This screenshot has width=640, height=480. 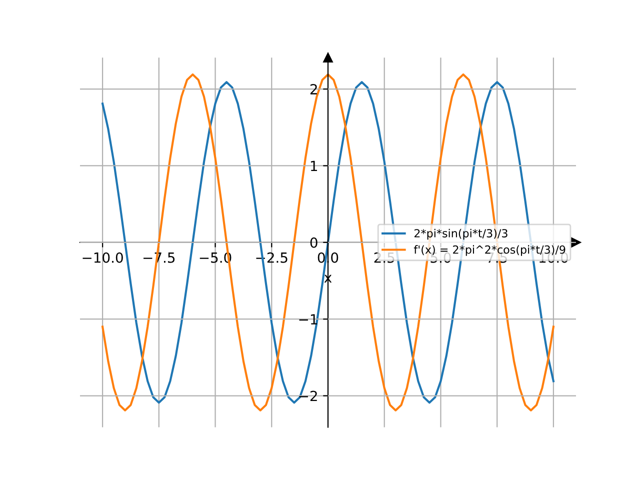 What do you see at coordinates (102, 257) in the screenshot?
I see `x-tick-label: −10.0` at bounding box center [102, 257].